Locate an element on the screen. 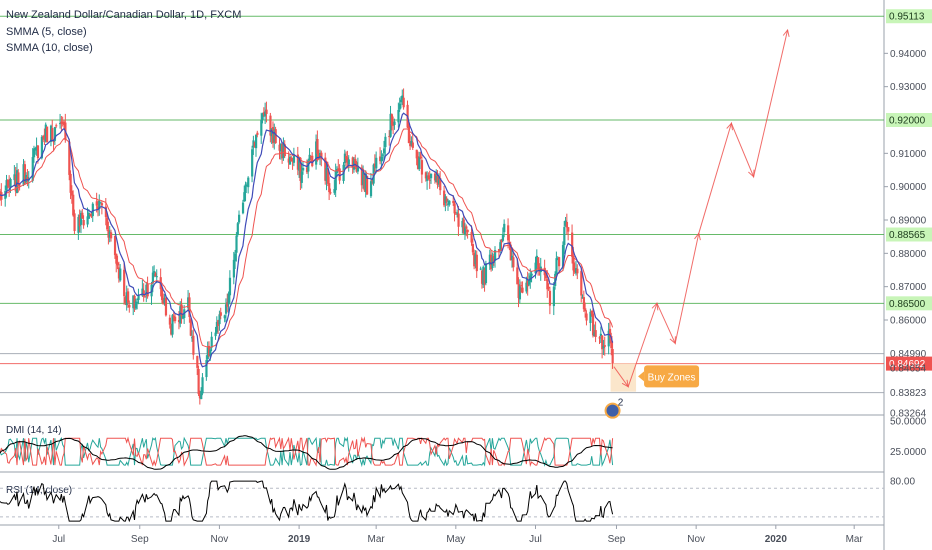  time-tick-label: Sep is located at coordinates (617, 539).